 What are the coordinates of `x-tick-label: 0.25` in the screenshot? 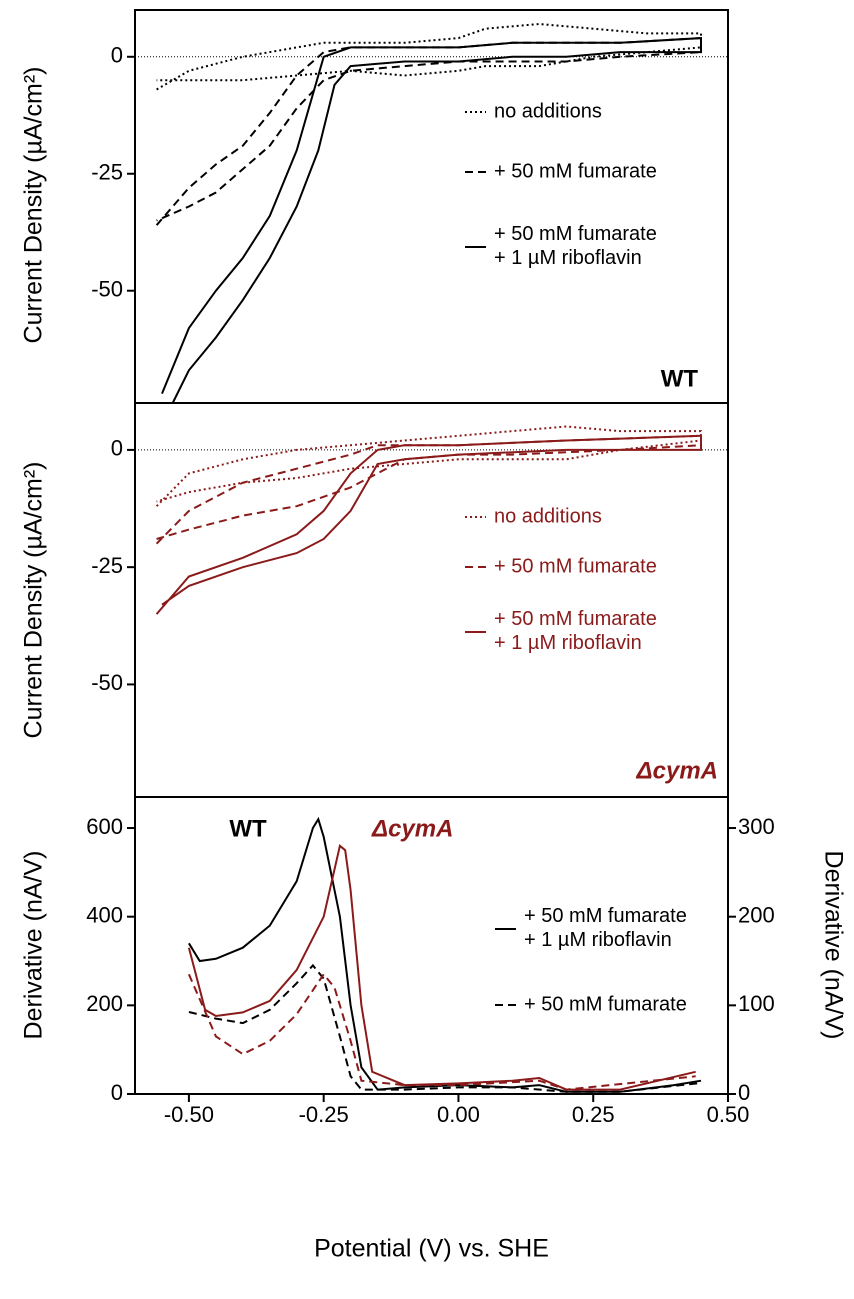 It's located at (593, 1114).